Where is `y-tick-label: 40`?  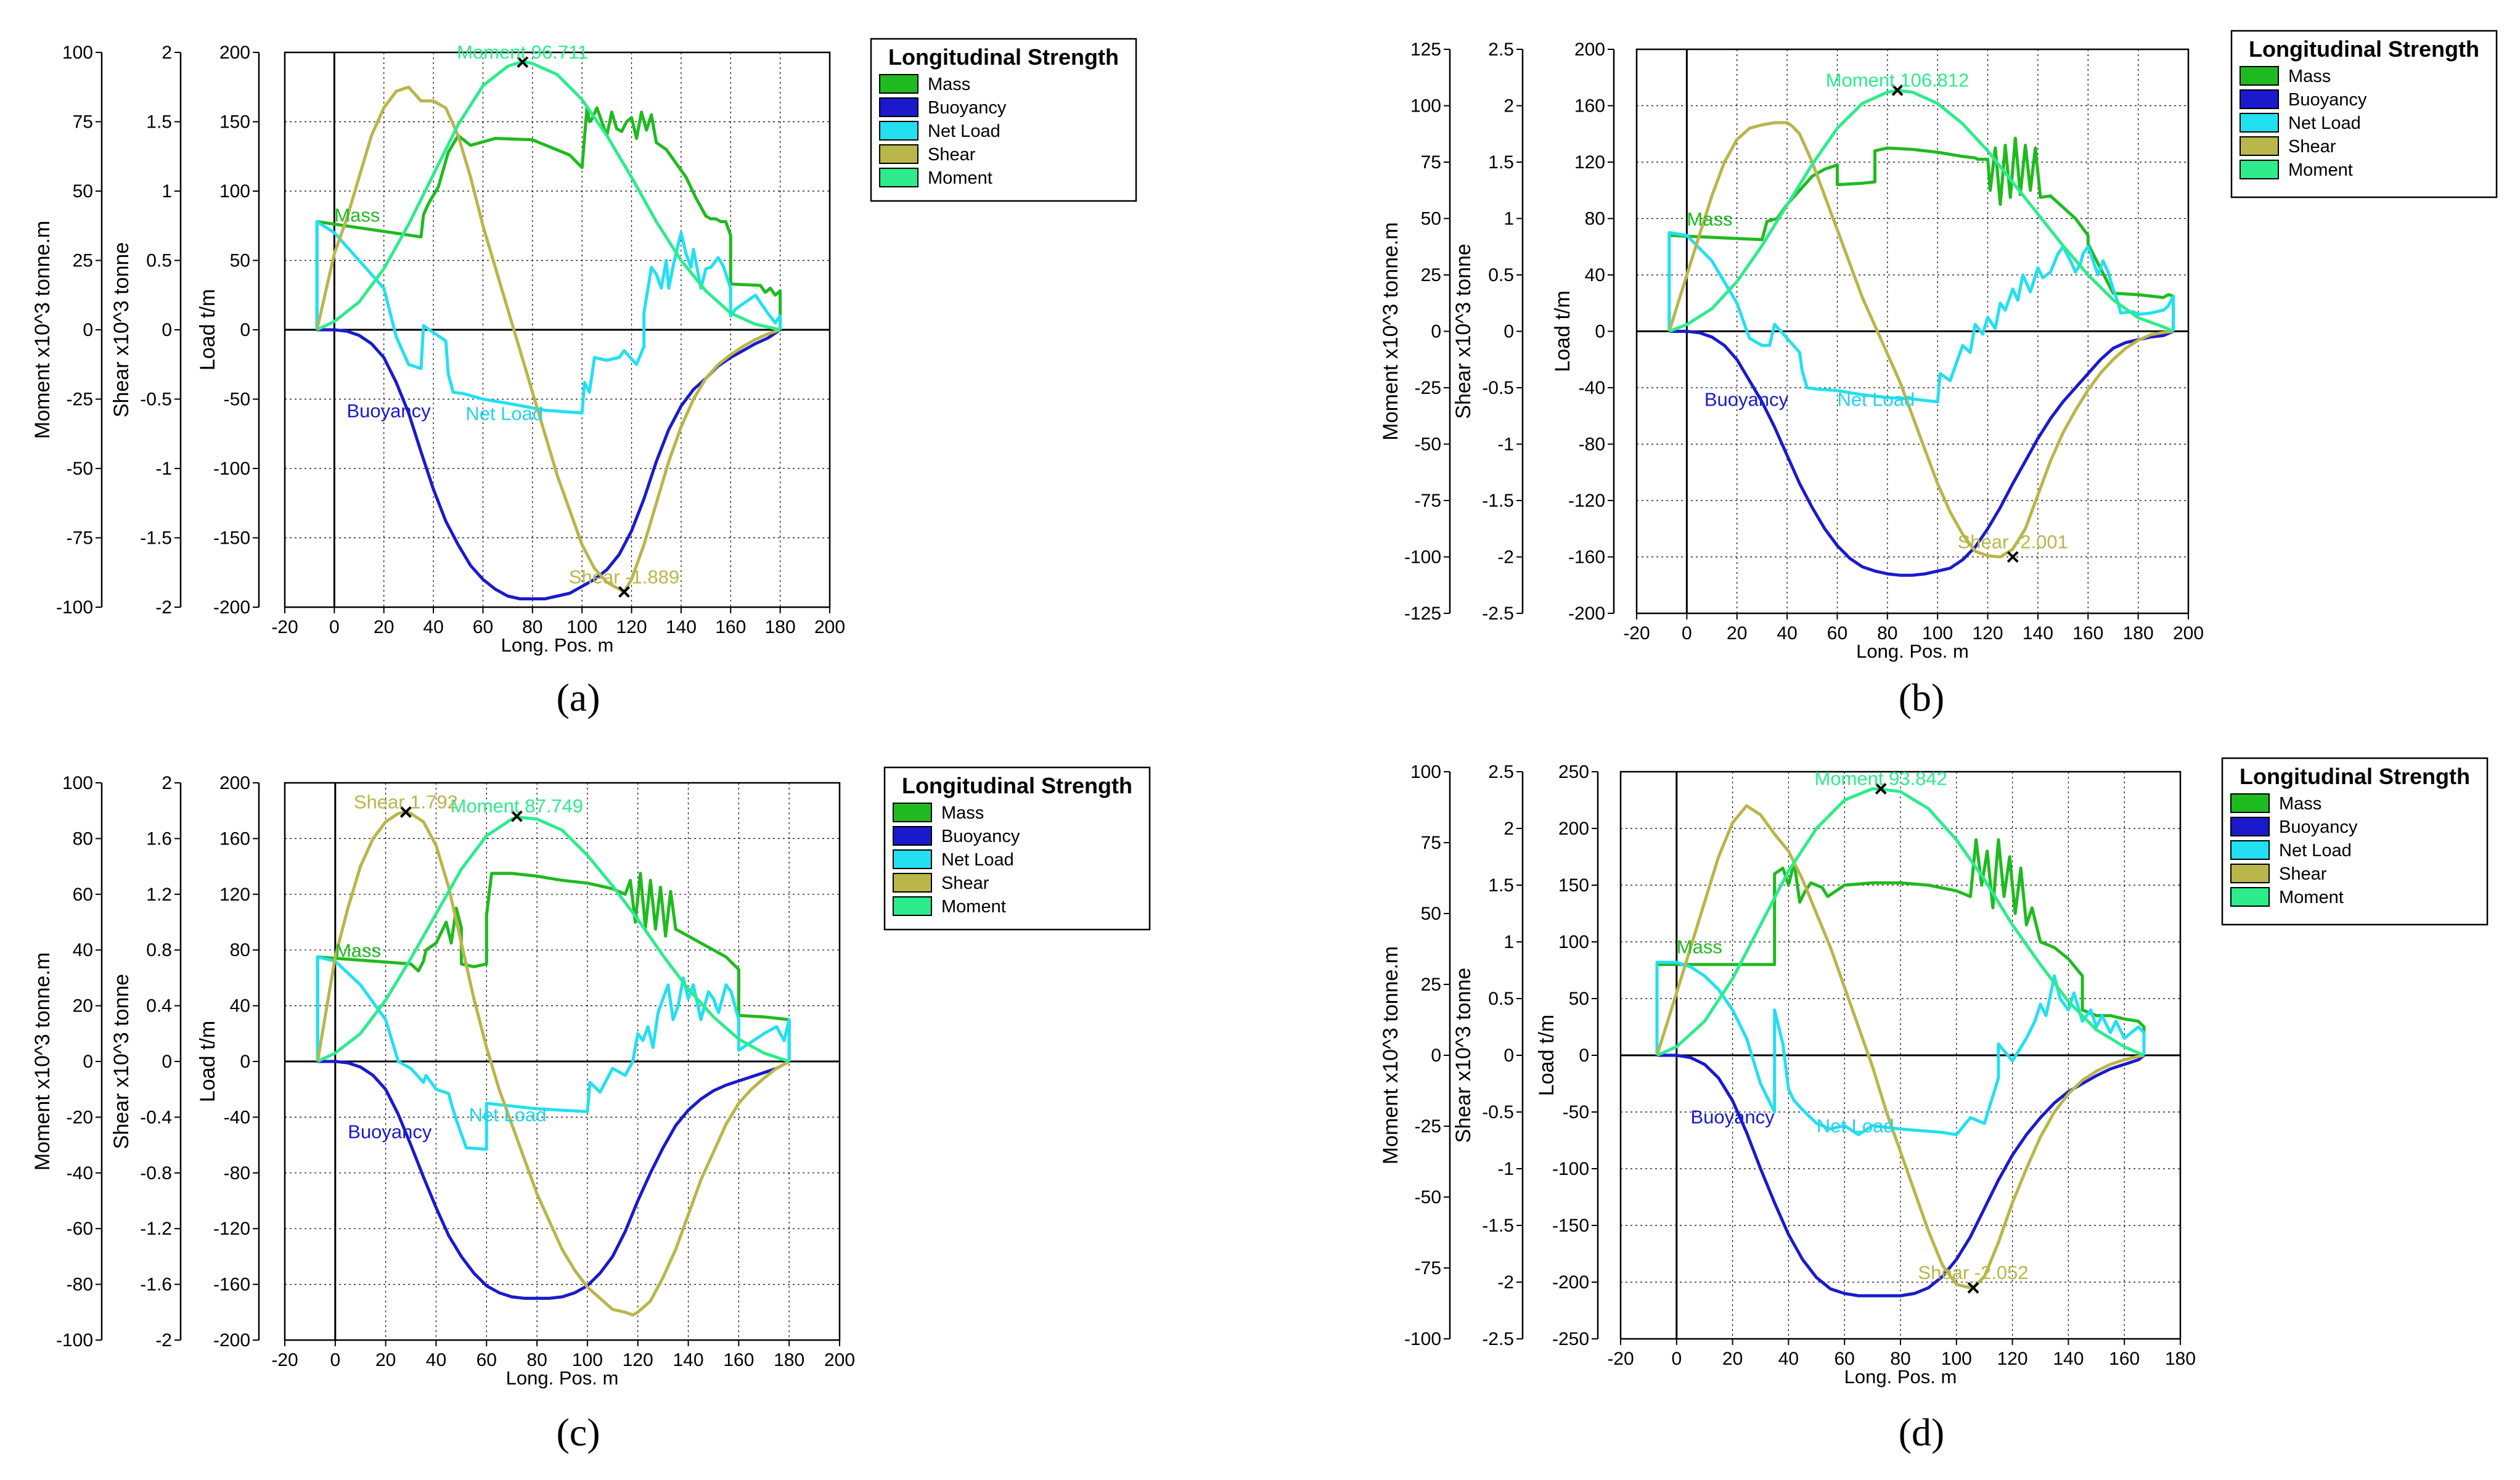
y-tick-label: 40 is located at coordinates (1595, 275).